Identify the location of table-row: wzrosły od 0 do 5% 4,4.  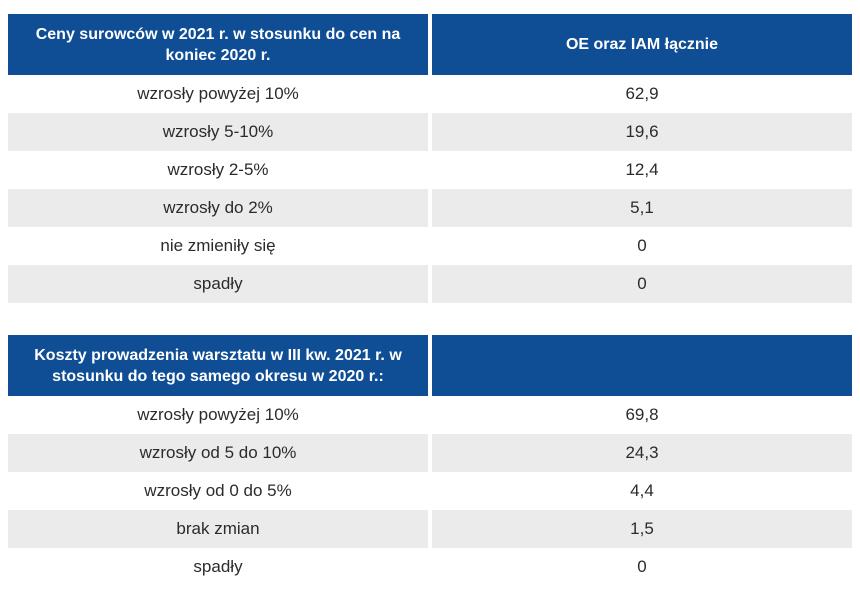
(430, 491).